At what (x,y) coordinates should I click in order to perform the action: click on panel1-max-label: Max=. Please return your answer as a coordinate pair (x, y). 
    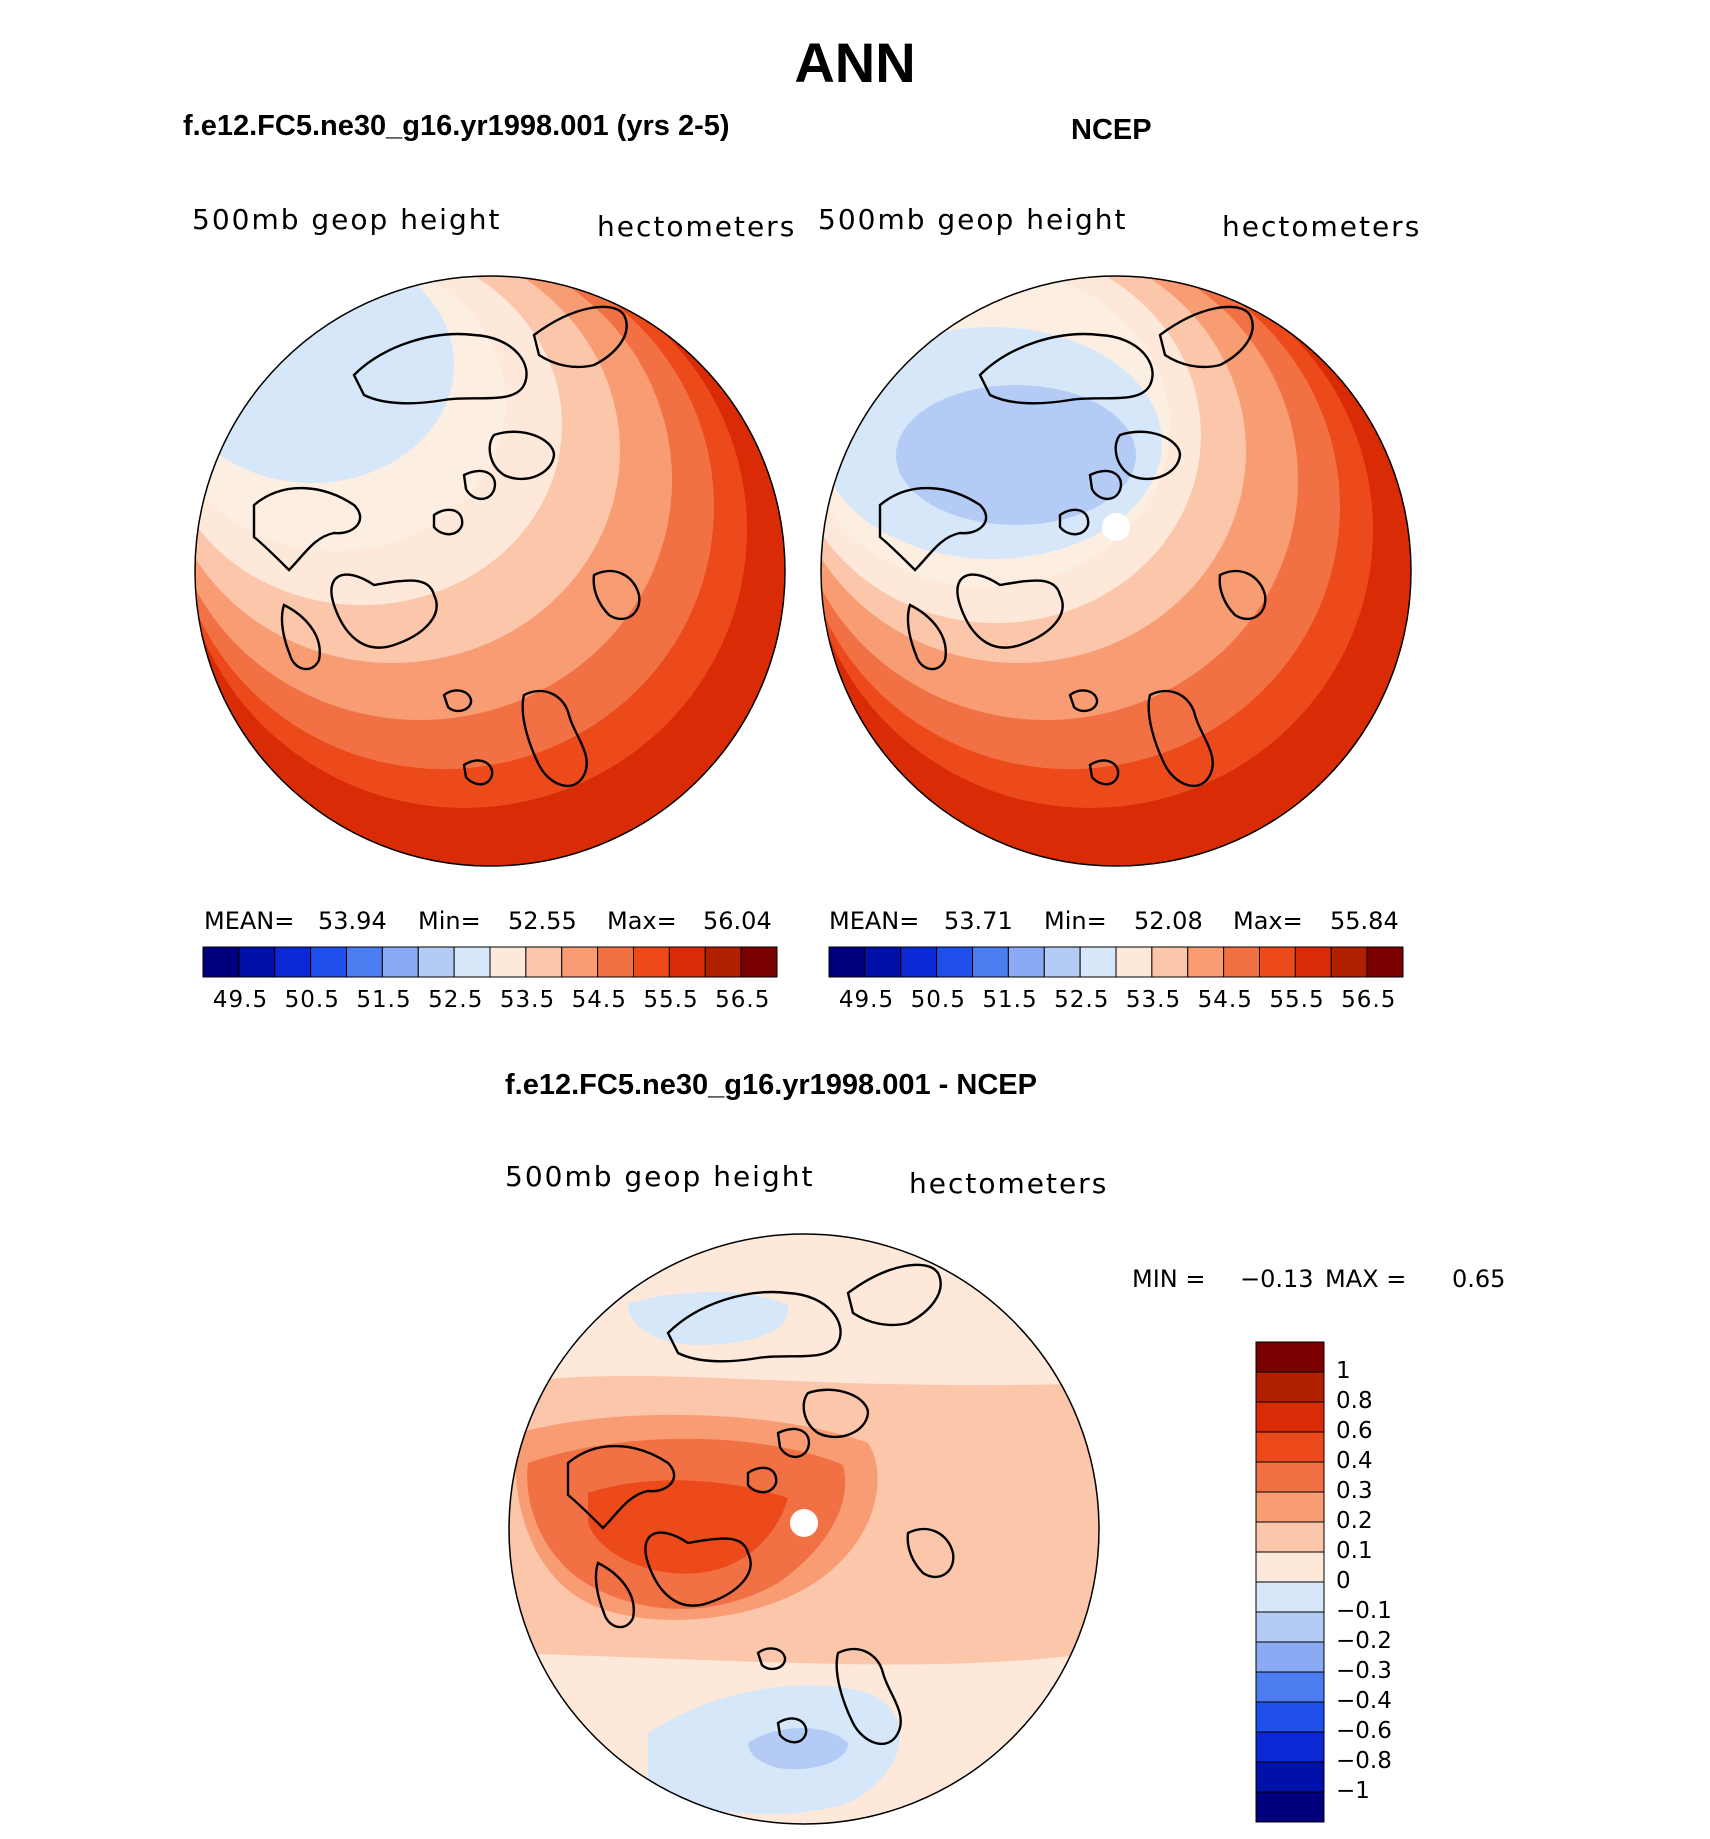
    Looking at the image, I should click on (642, 921).